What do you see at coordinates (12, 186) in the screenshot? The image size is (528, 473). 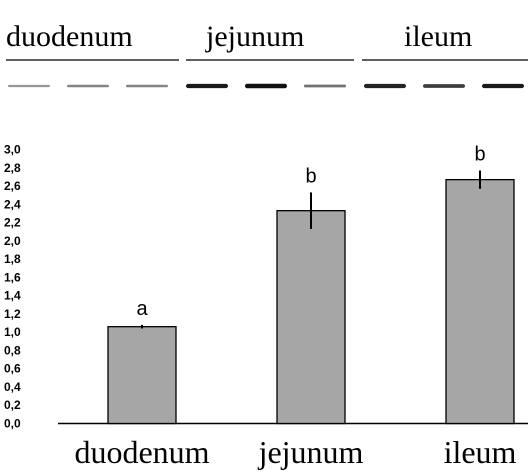 I see `y-tick-label: 2,6` at bounding box center [12, 186].